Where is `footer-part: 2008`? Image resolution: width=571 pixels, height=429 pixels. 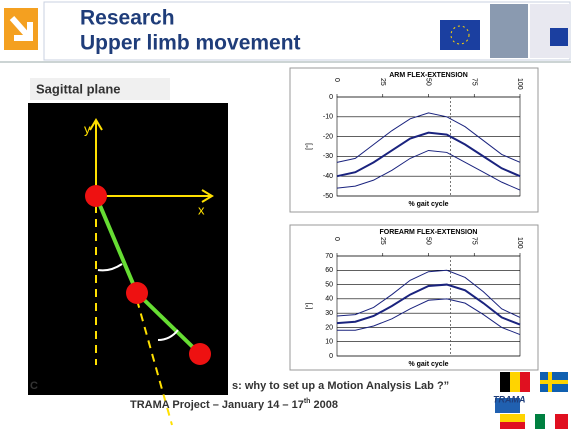 footer-part: 2008 is located at coordinates (324, 405).